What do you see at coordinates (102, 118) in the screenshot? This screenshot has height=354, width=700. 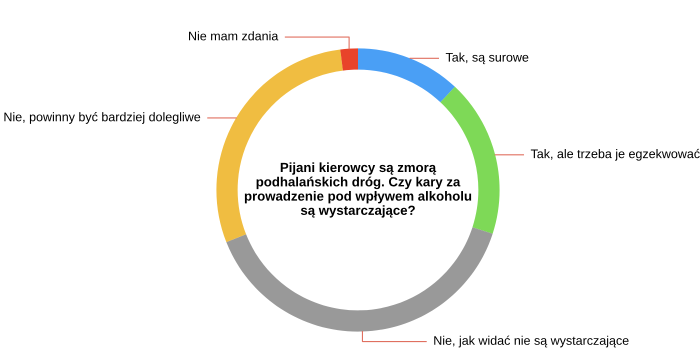 I see `slice-label: Nie, powinny być bardziej dolegliwe` at bounding box center [102, 118].